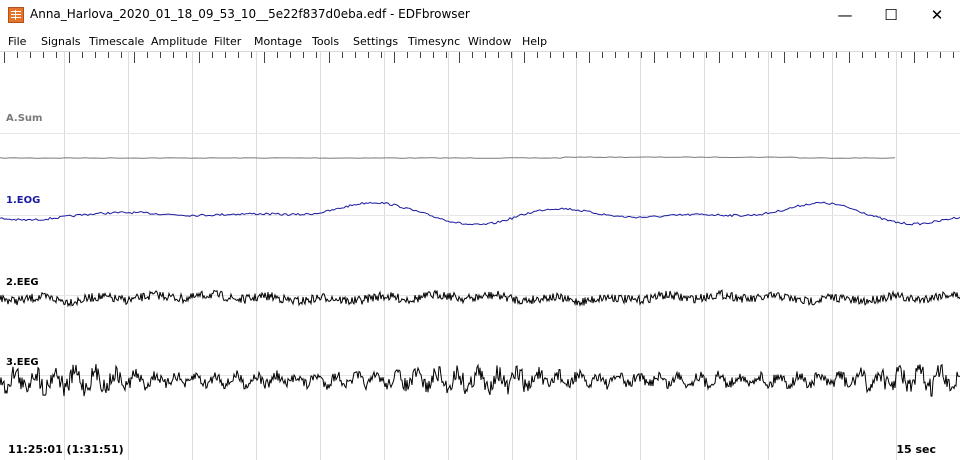  I want to click on menu-filter: Filter, so click(228, 41).